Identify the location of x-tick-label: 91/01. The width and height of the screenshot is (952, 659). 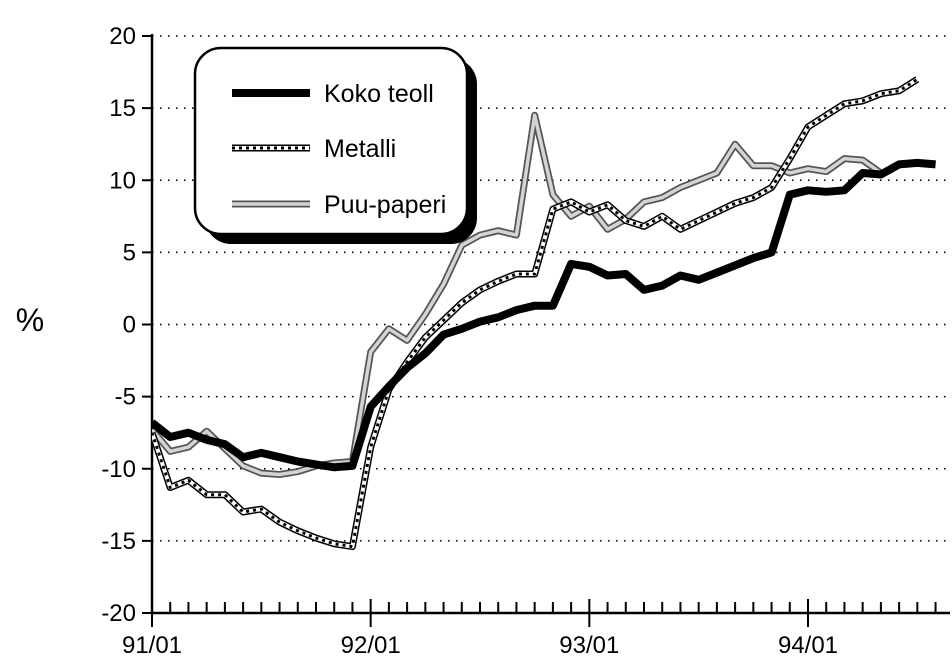
(152, 645).